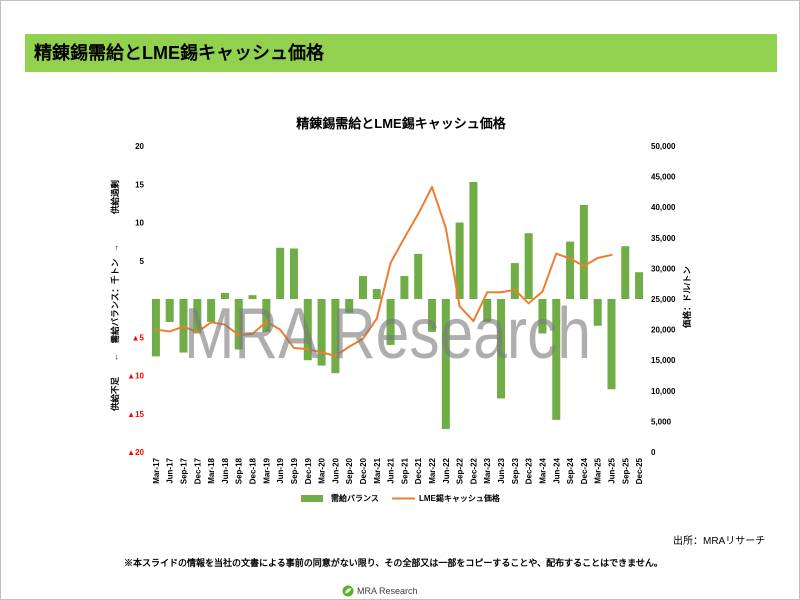 This screenshot has height=600, width=800. What do you see at coordinates (135, 452) in the screenshot?
I see `y-tick-label: ▲20` at bounding box center [135, 452].